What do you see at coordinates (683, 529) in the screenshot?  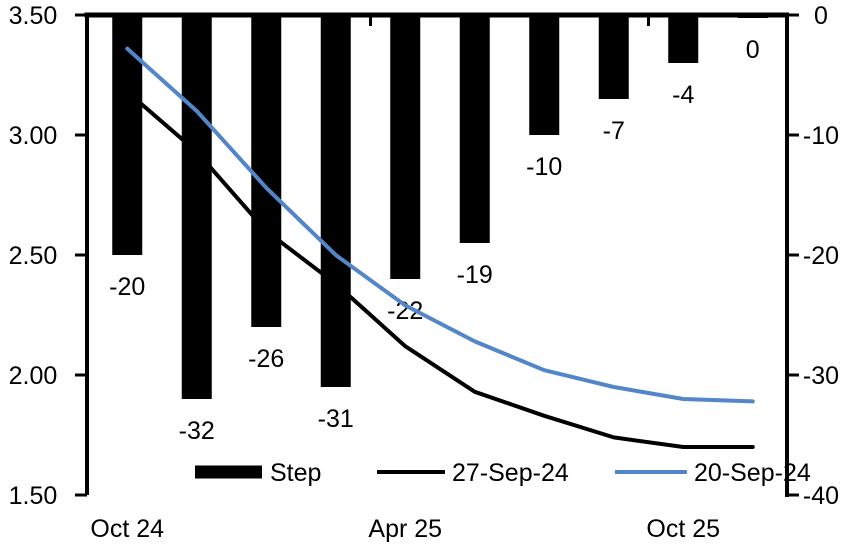 I see `x-axis-label: Oct 25` at bounding box center [683, 529].